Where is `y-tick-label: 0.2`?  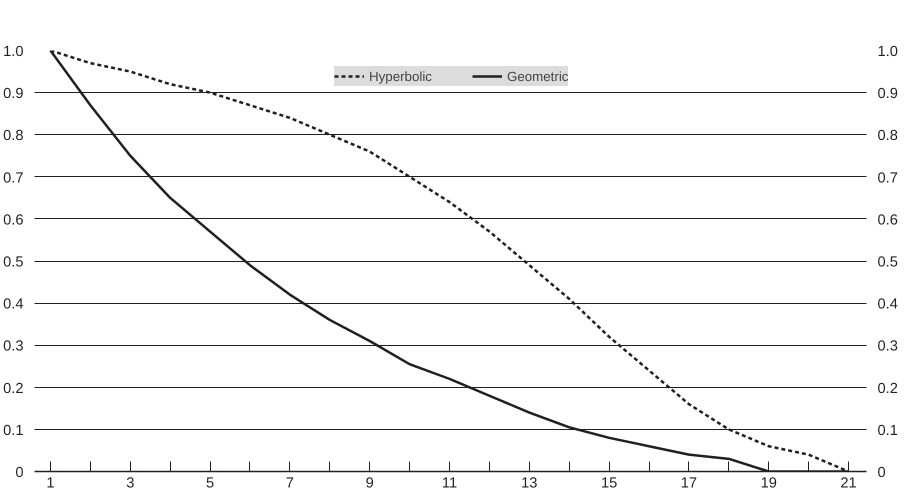
y-tick-label: 0.2 is located at coordinates (13, 388).